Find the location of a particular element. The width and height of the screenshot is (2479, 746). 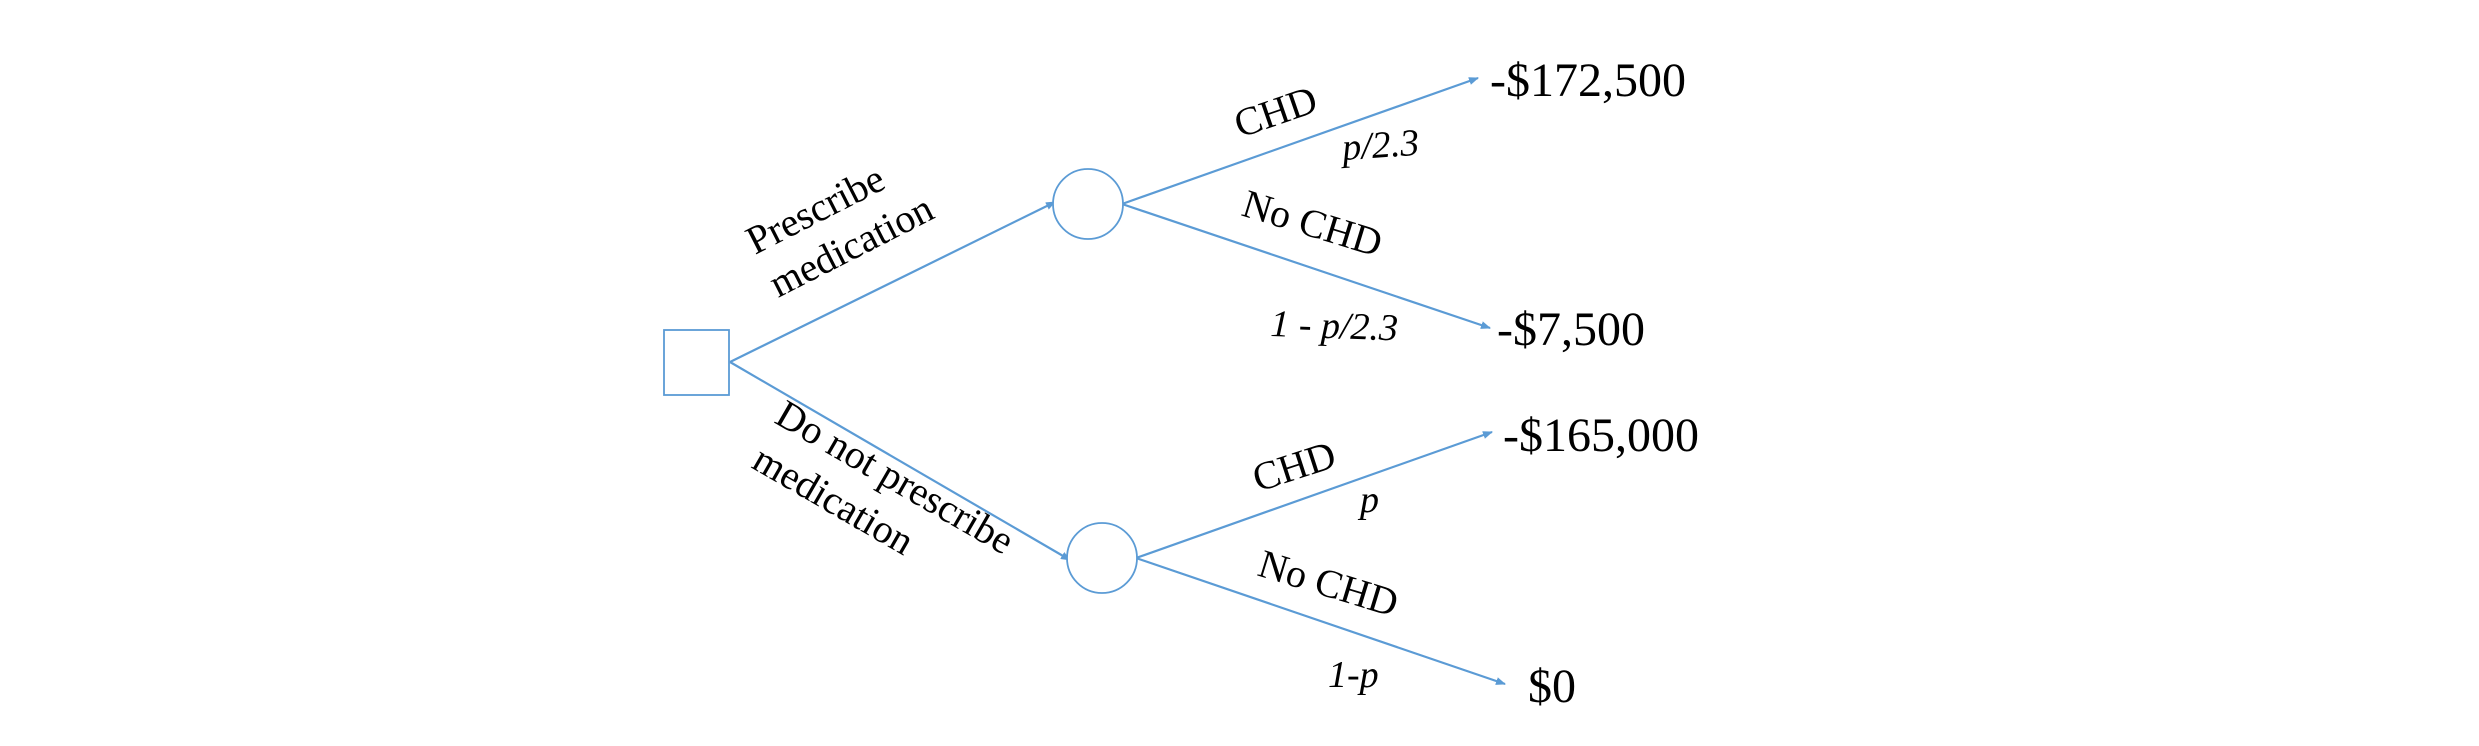

edge-prescribe-chd is located at coordinates (1300, 141).